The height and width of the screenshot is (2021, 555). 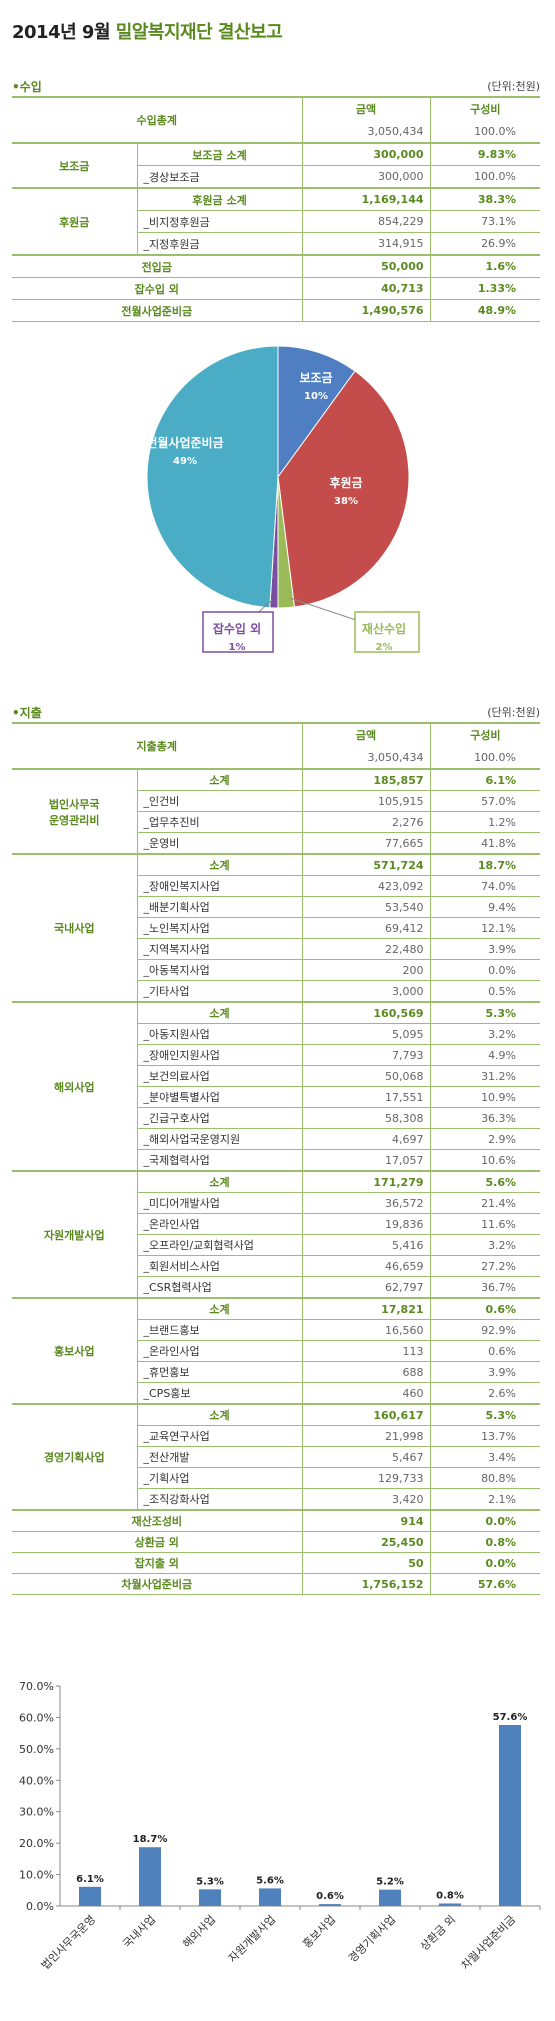 What do you see at coordinates (366, 1245) in the screenshot?
I see `expense-item-amount: 5,416` at bounding box center [366, 1245].